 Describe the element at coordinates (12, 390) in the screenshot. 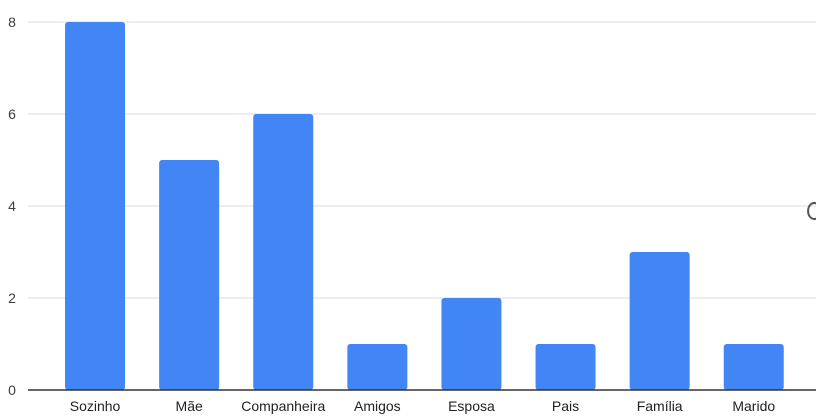

I see `y-tick-label: 0` at that location.